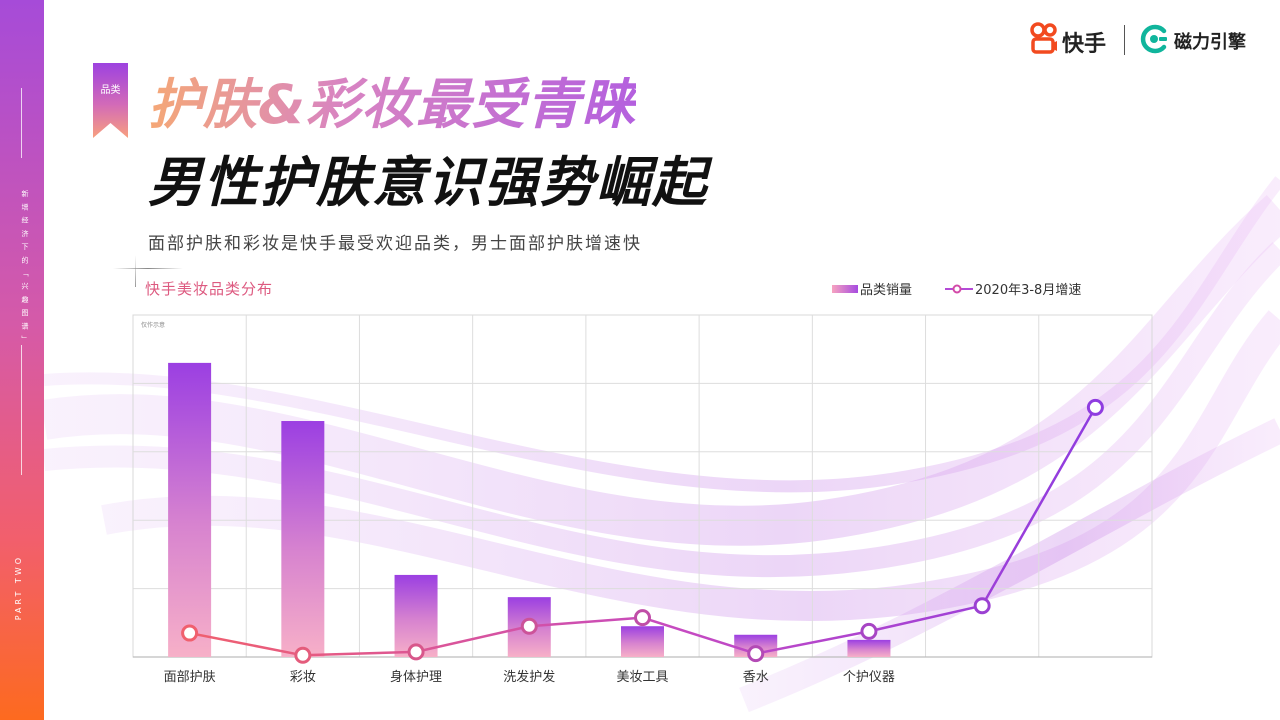 The height and width of the screenshot is (720, 1280). I want to click on legend-bar-swatch, so click(845, 288).